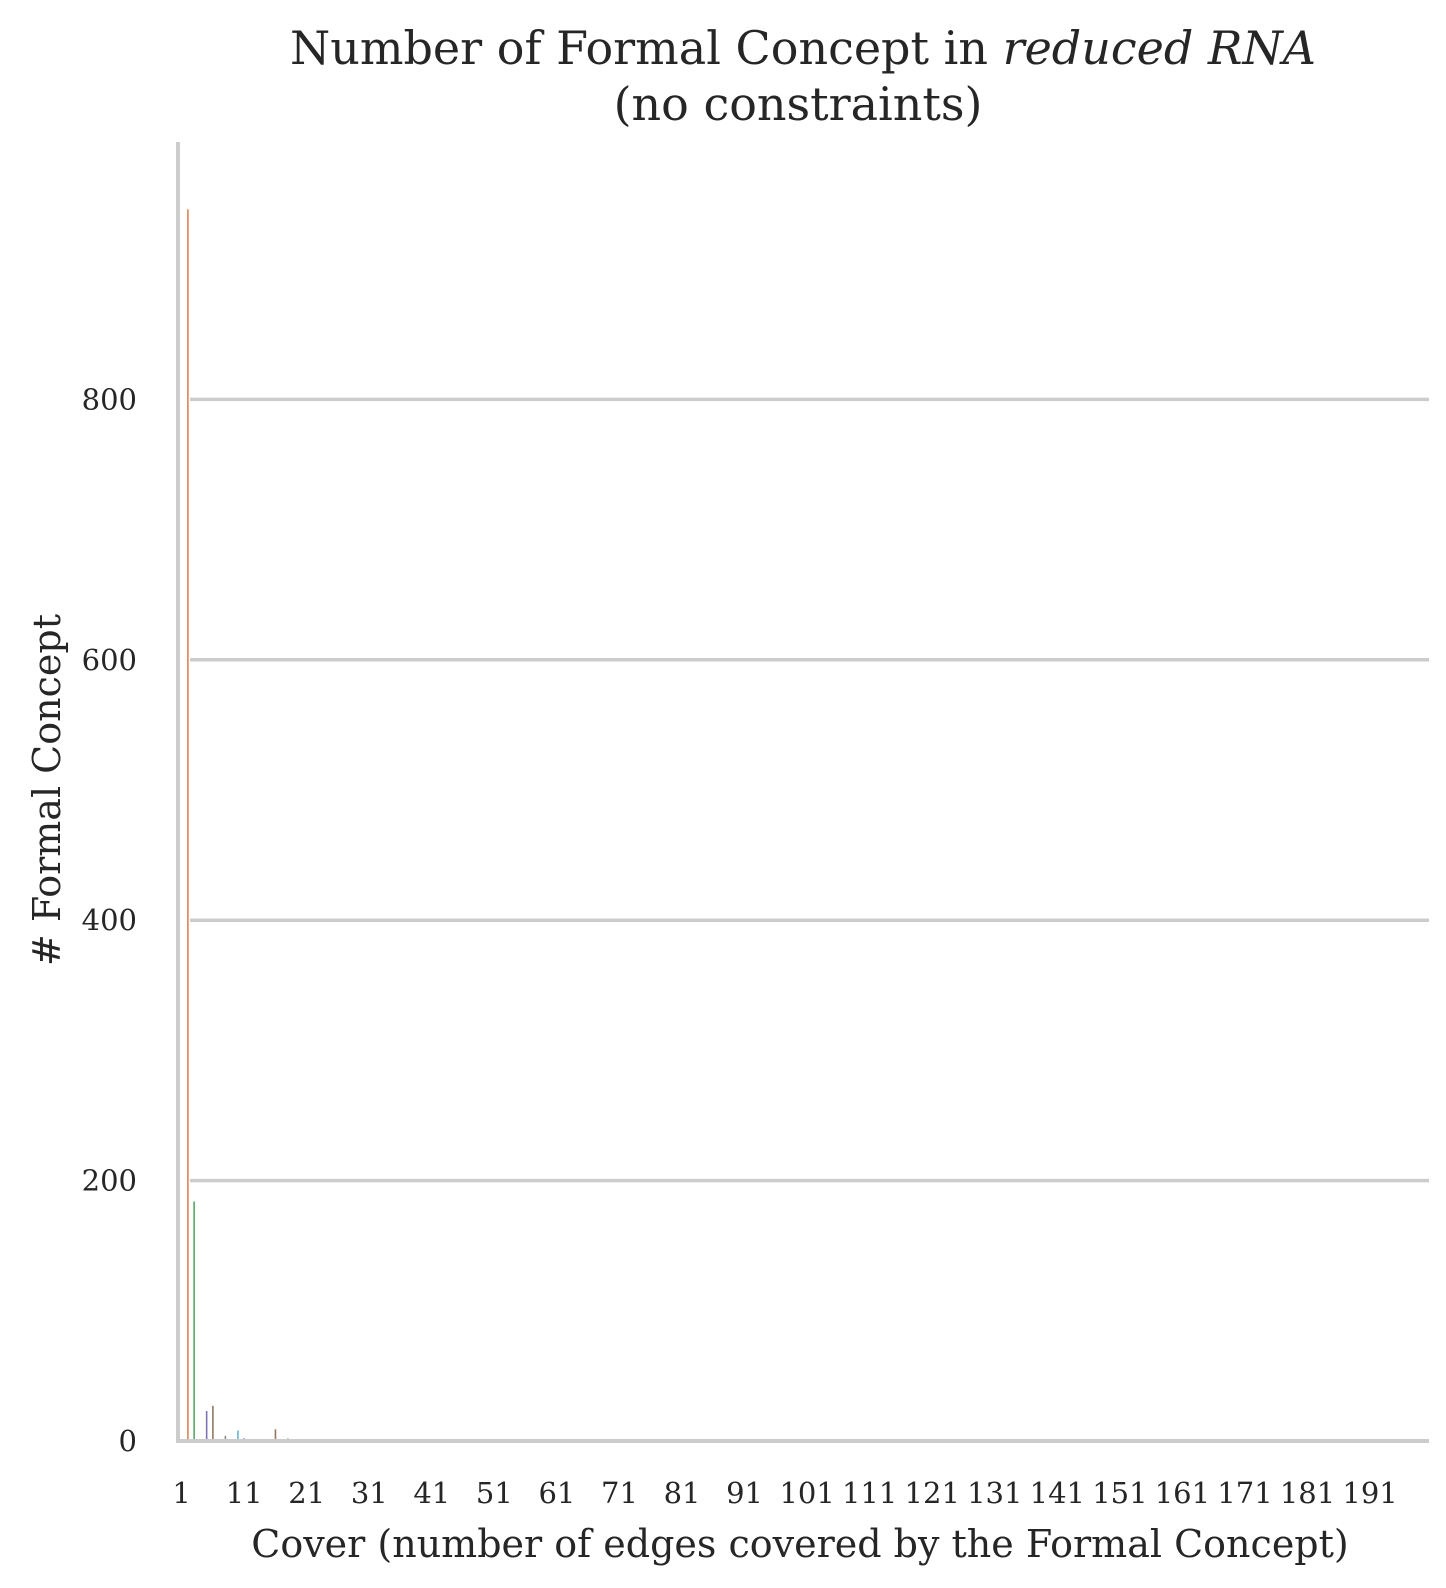 The image size is (1446, 1588). I want to click on y-tick-label: 200, so click(109, 1181).